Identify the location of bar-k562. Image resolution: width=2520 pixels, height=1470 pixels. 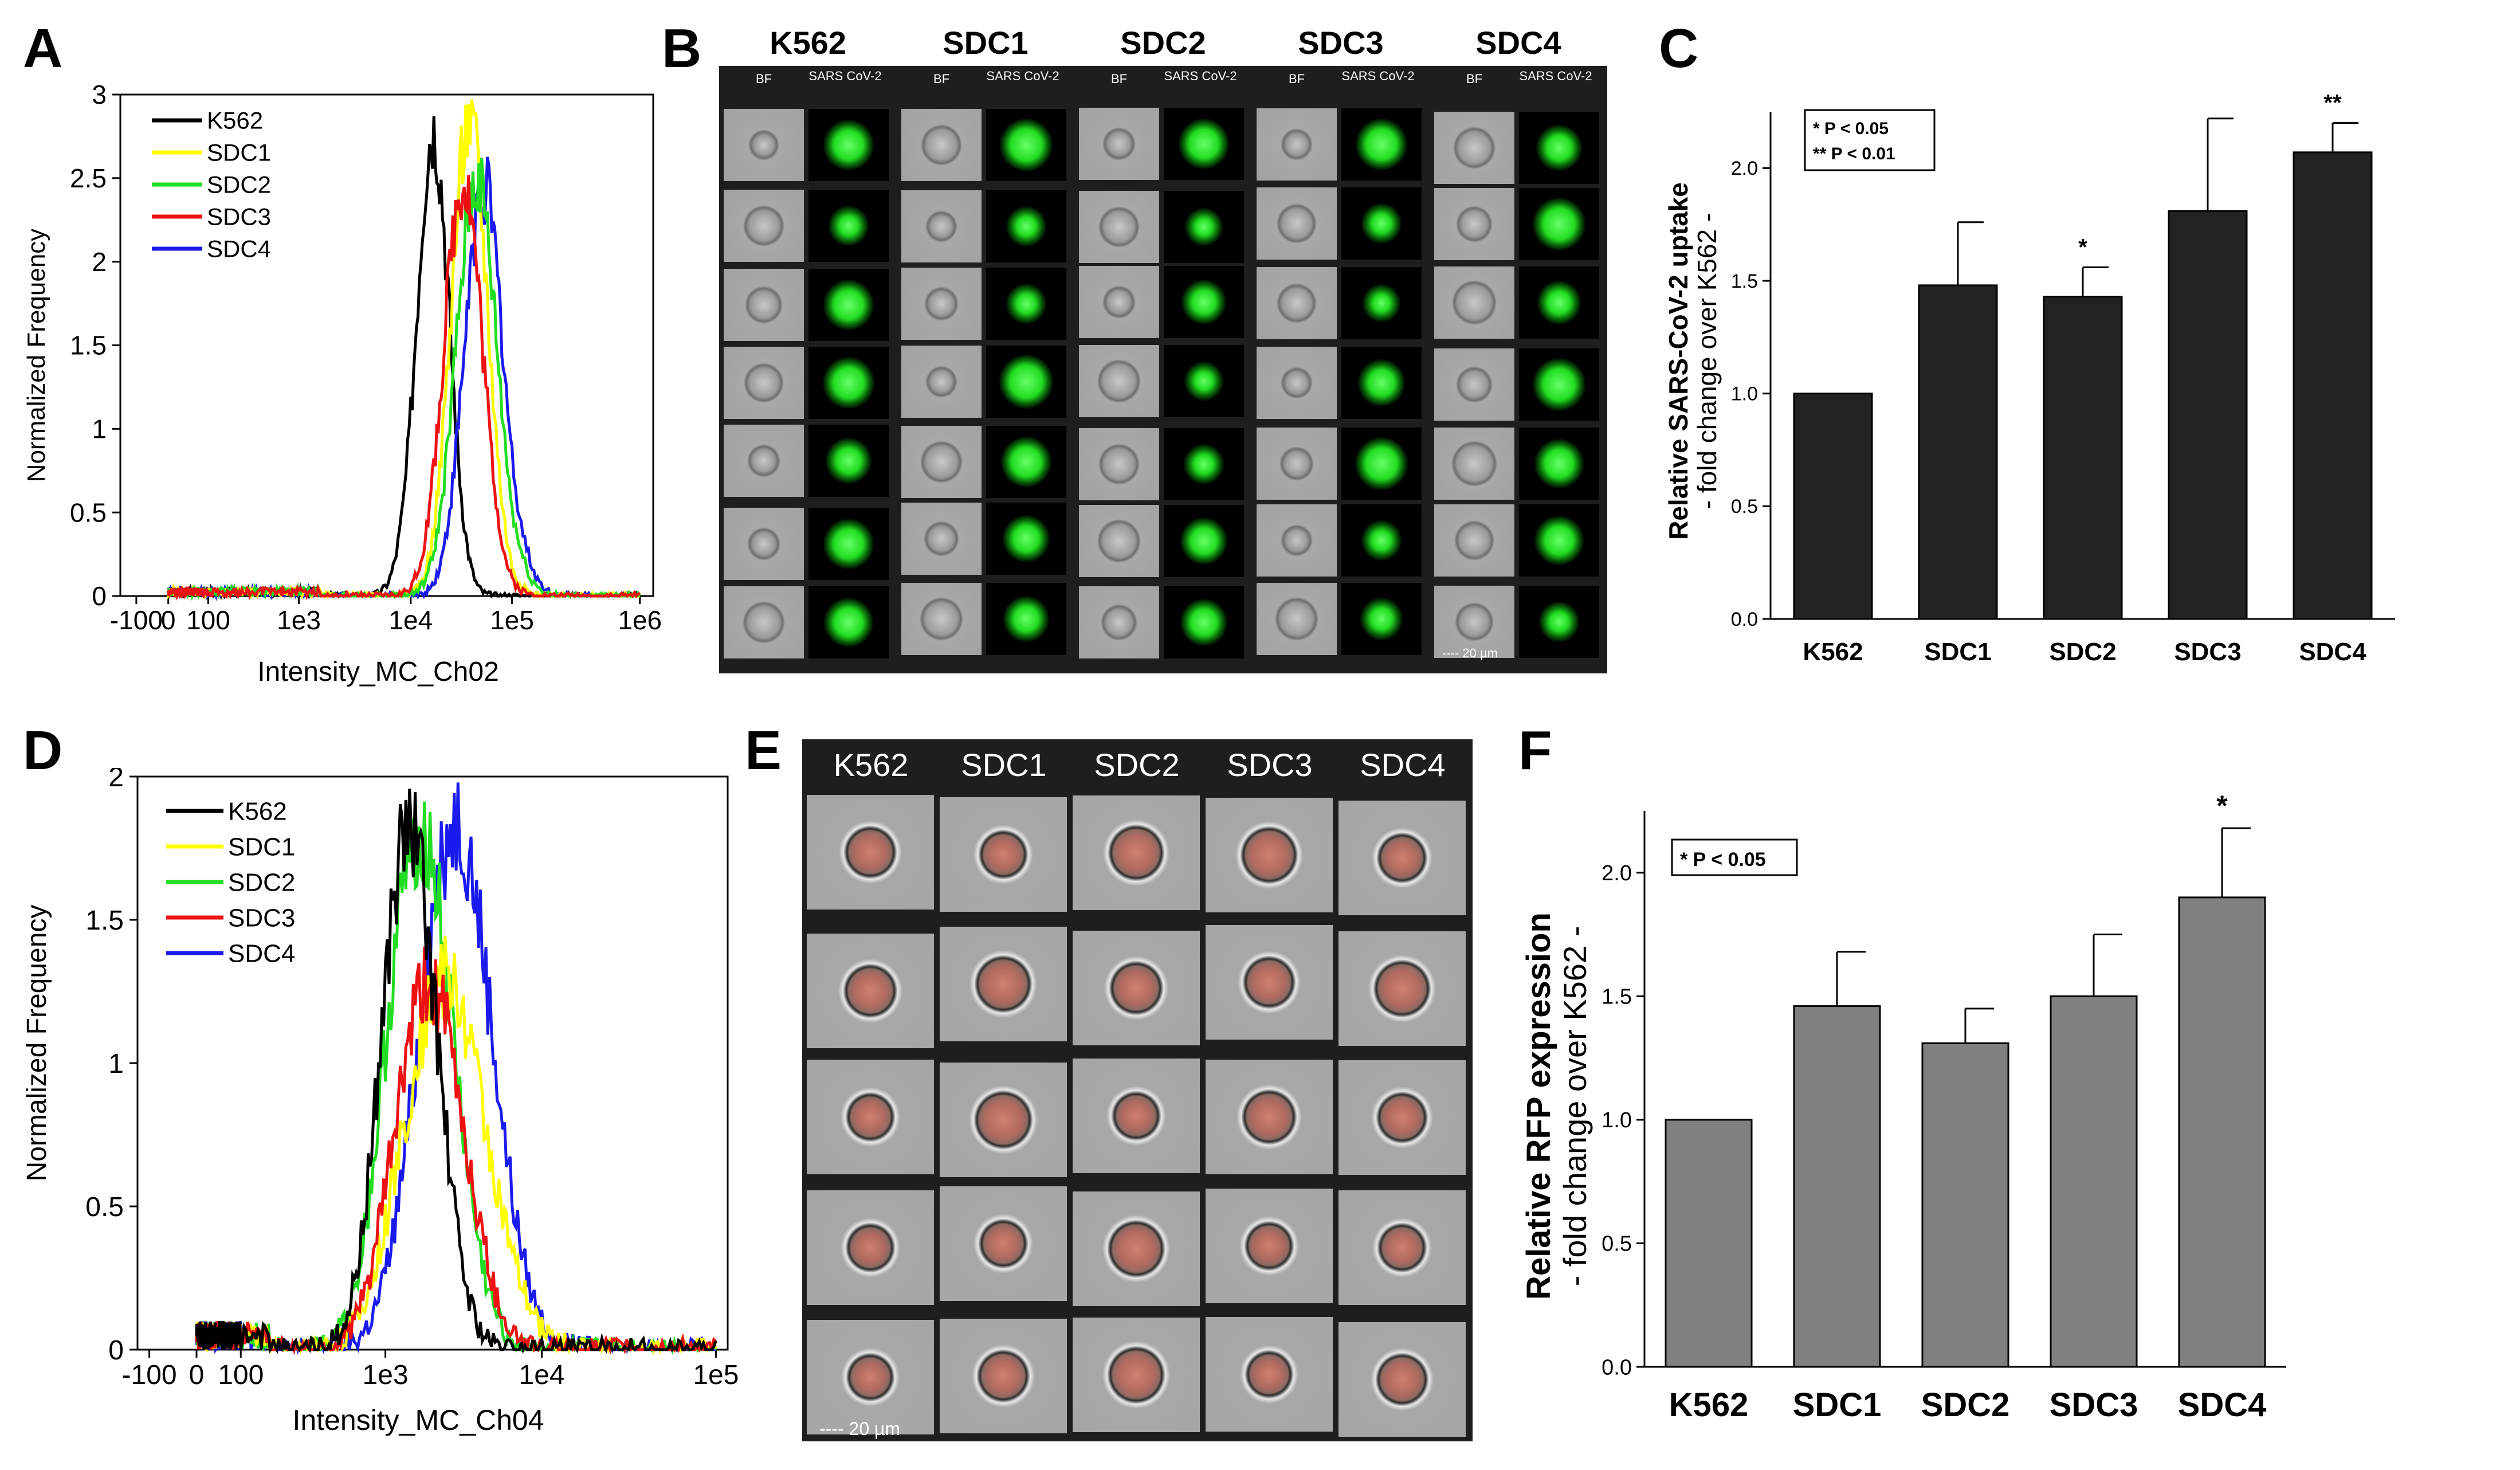
(1833, 506).